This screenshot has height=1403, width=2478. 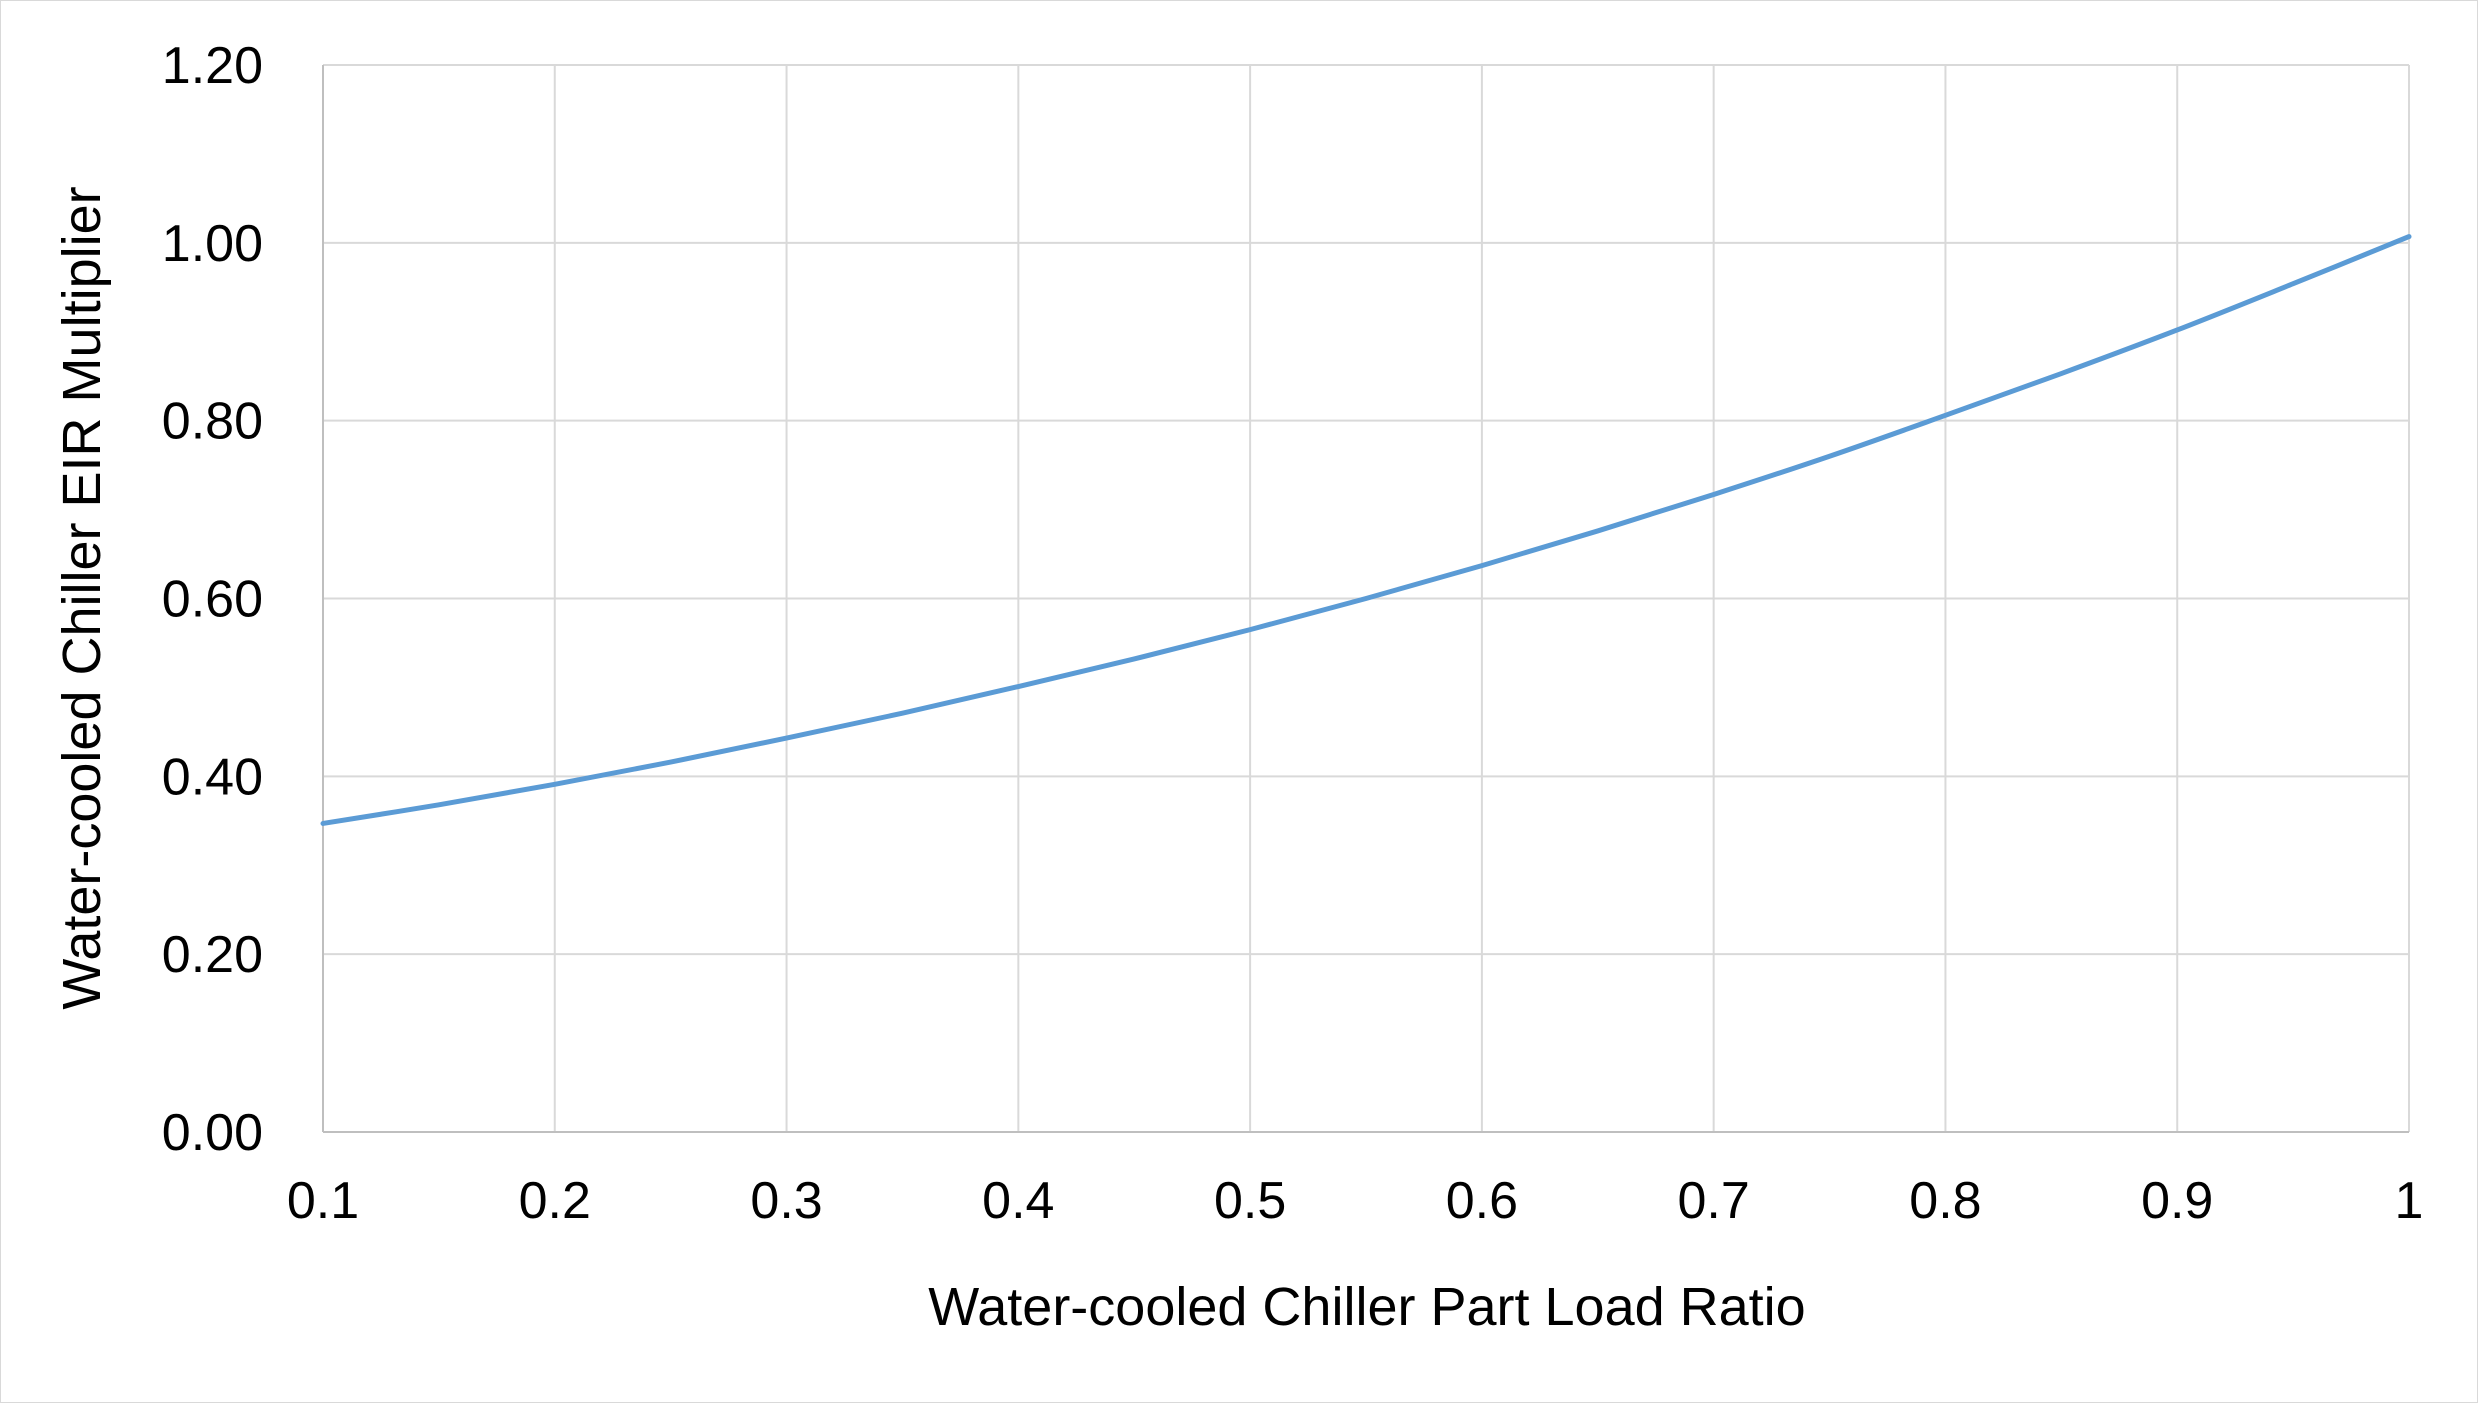 I want to click on x-tick-label: 0.6, so click(x=1482, y=1201).